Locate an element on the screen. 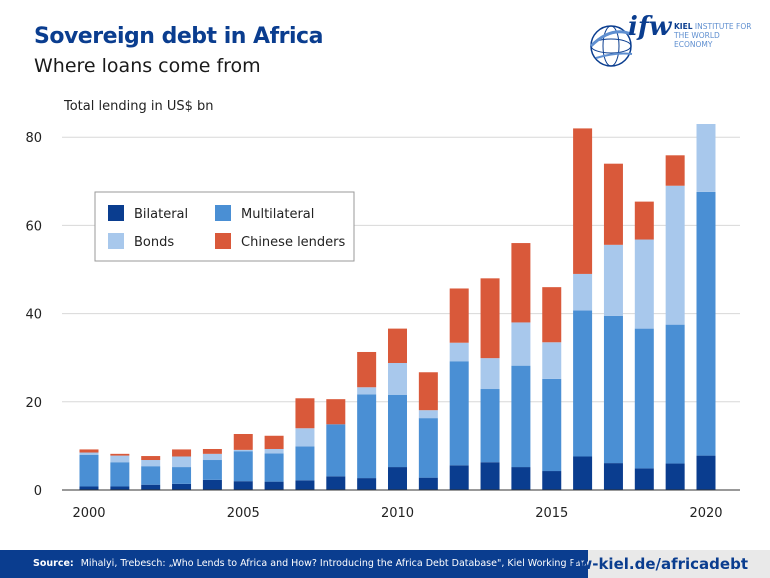  logo-name-bold: KIEL is located at coordinates (683, 26).